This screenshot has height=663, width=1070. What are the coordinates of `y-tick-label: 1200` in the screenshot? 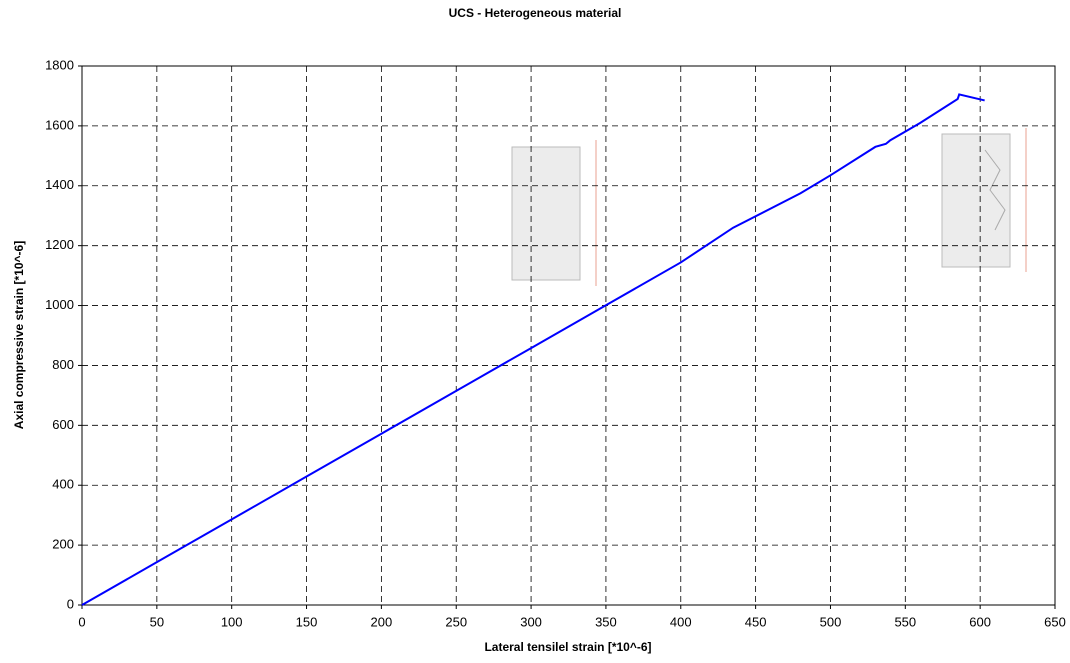 It's located at (59, 244).